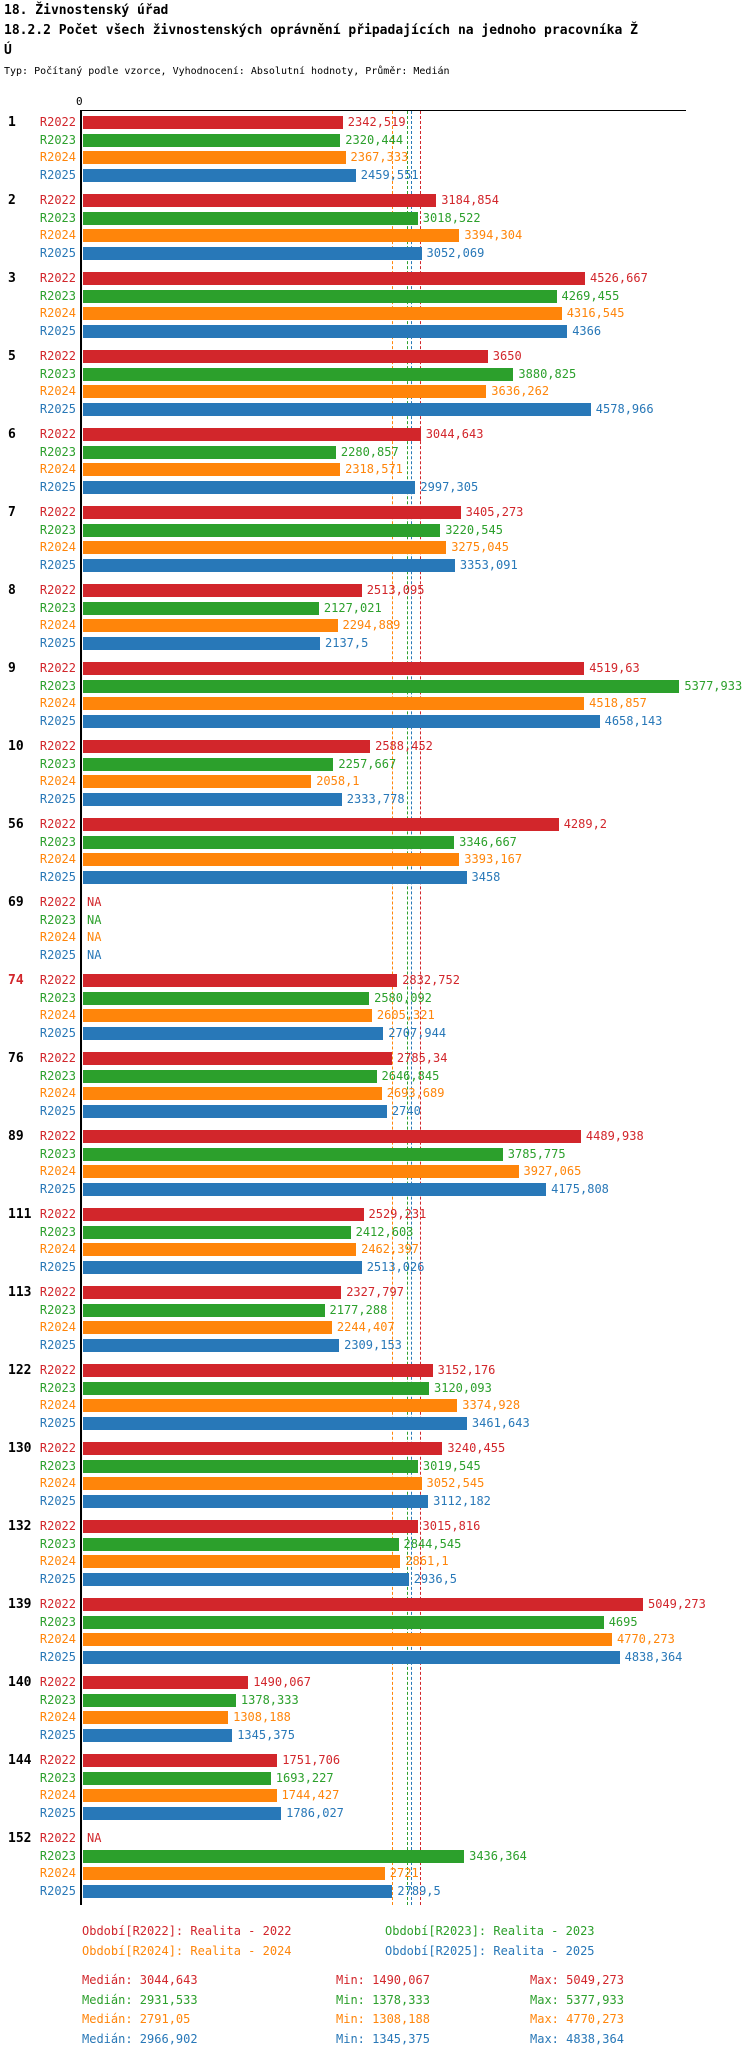  I want to click on value-label: 4366, so click(587, 330).